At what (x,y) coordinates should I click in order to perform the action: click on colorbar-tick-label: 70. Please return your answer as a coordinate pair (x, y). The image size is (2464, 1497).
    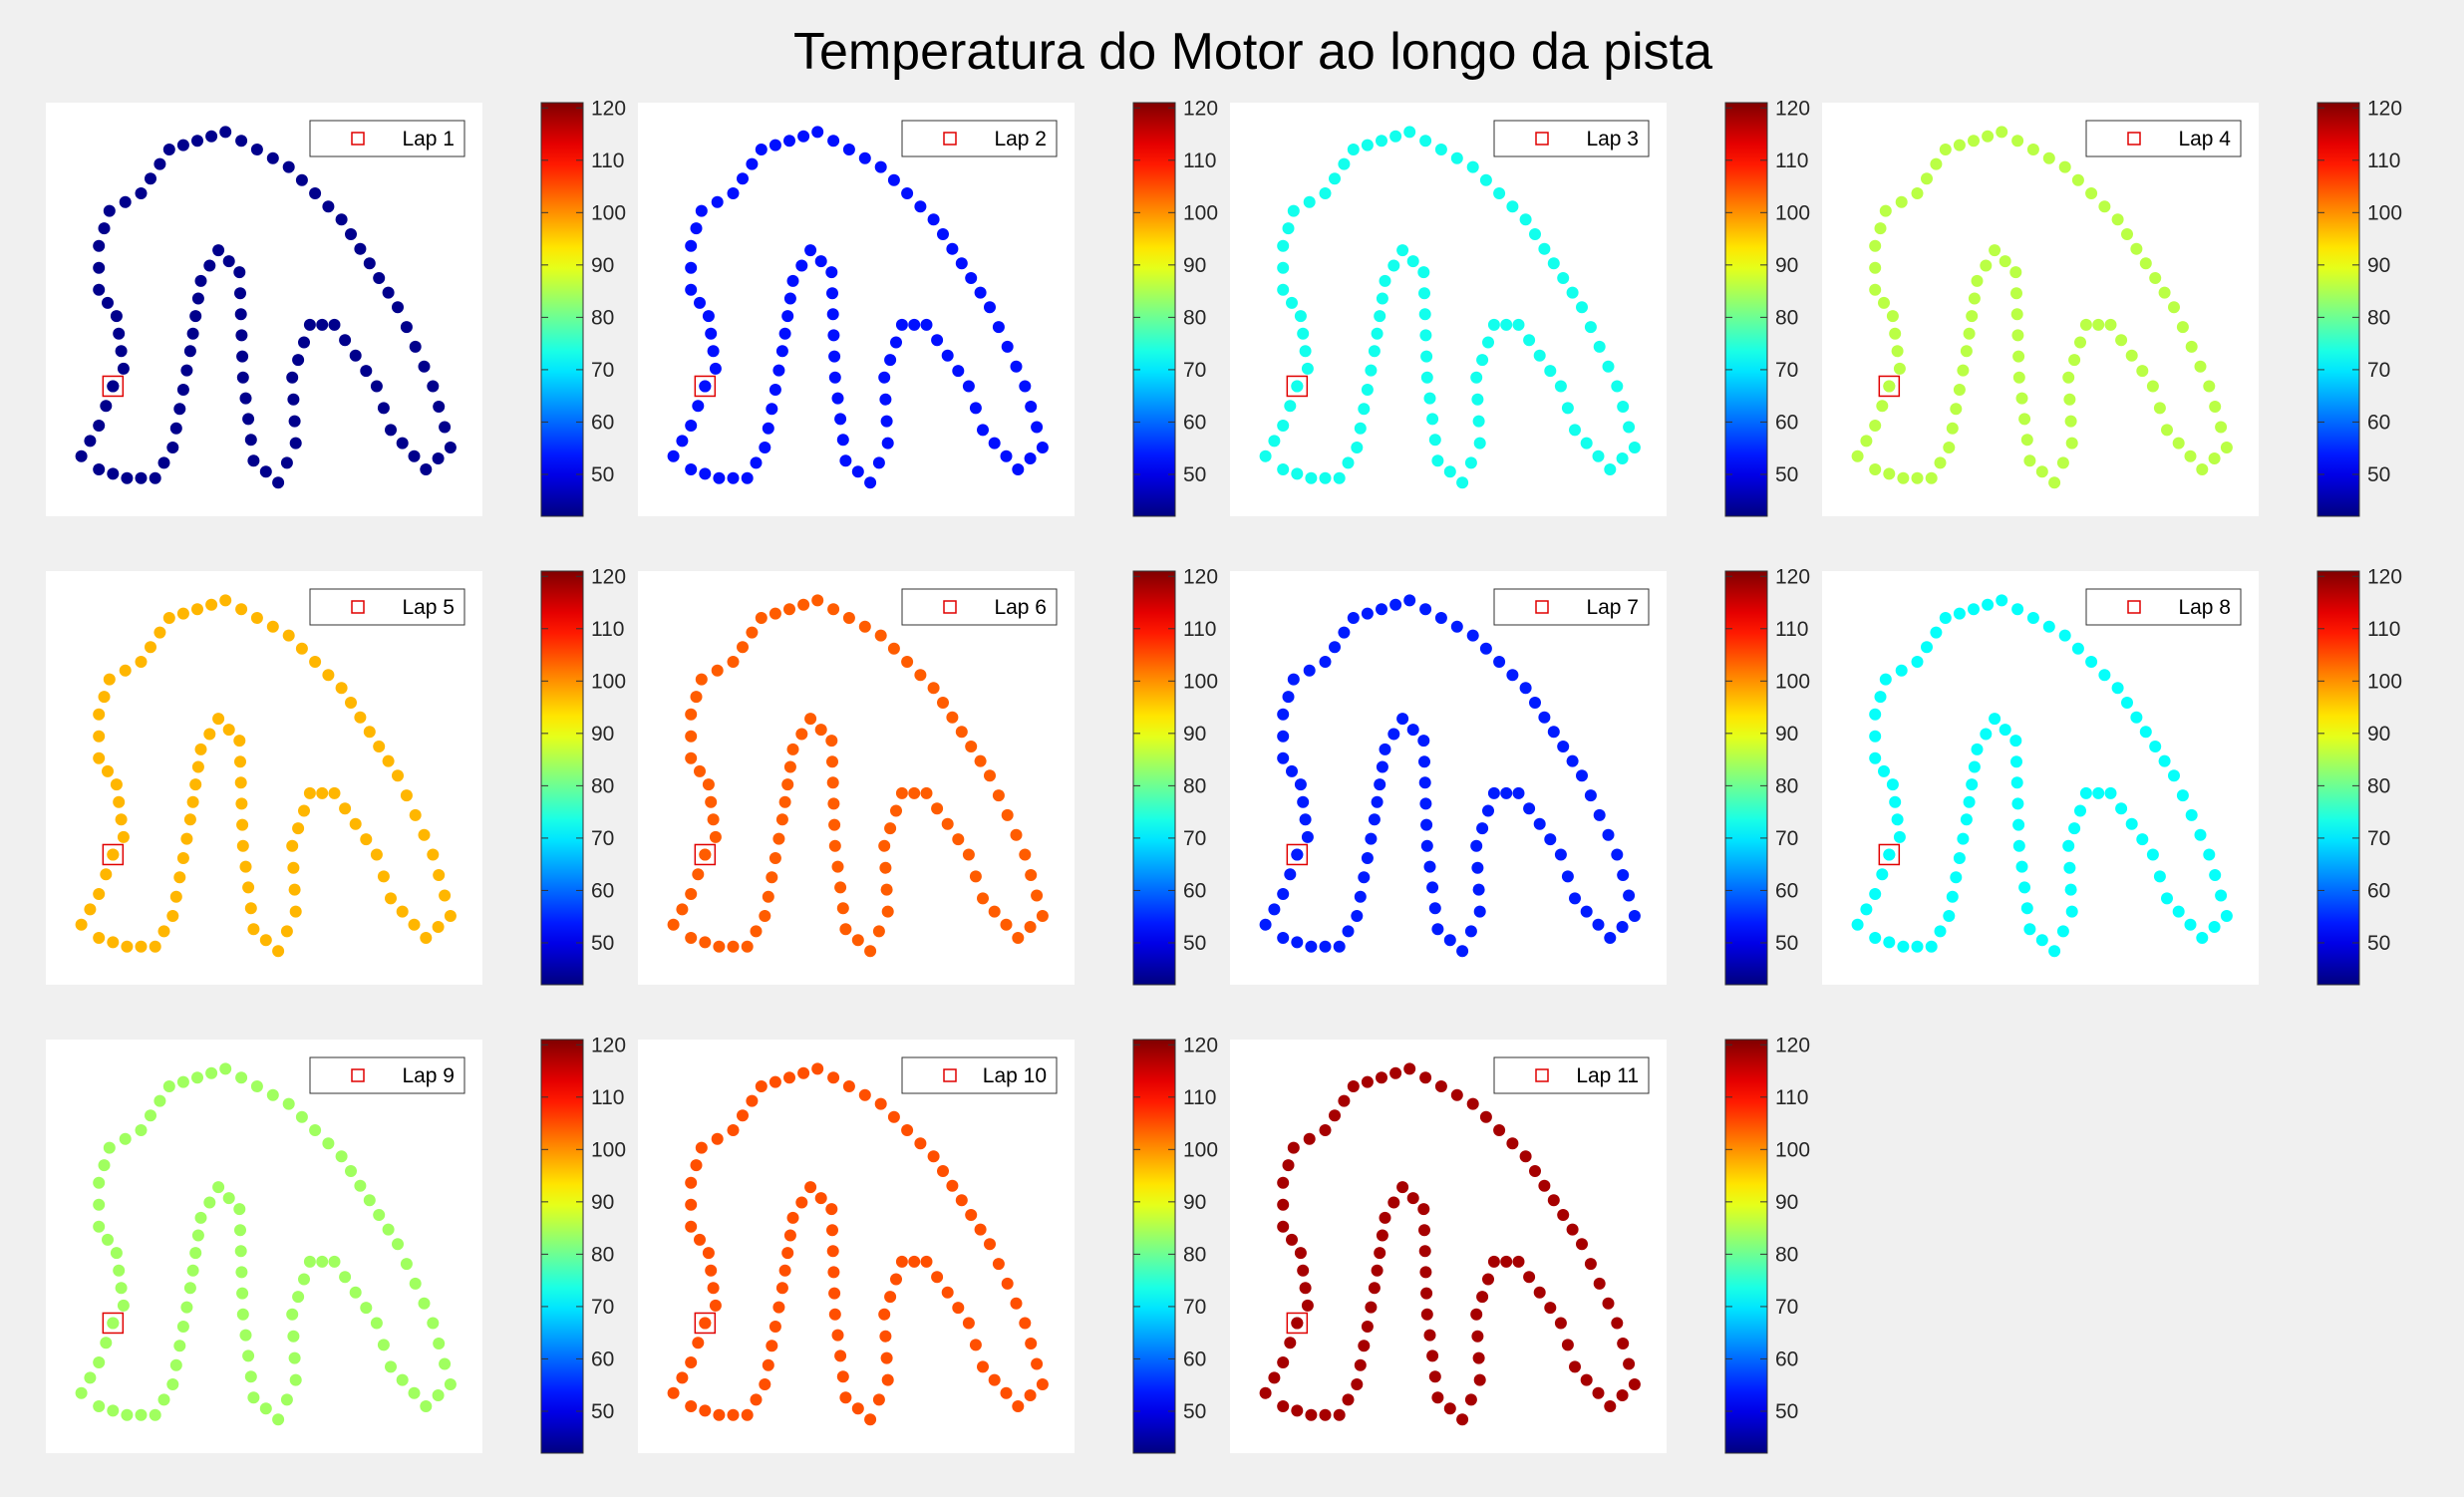
    Looking at the image, I should click on (602, 1307).